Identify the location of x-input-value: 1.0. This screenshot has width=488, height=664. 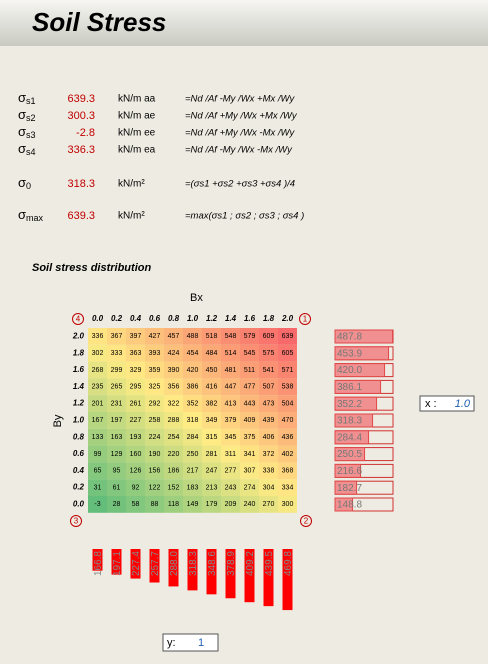
(463, 404).